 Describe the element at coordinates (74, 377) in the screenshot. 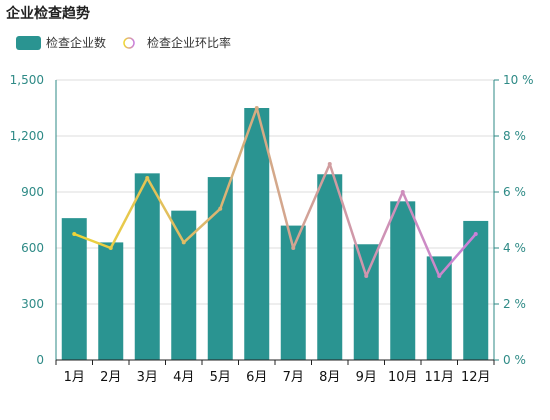

I see `x-tick-label: 1月` at that location.